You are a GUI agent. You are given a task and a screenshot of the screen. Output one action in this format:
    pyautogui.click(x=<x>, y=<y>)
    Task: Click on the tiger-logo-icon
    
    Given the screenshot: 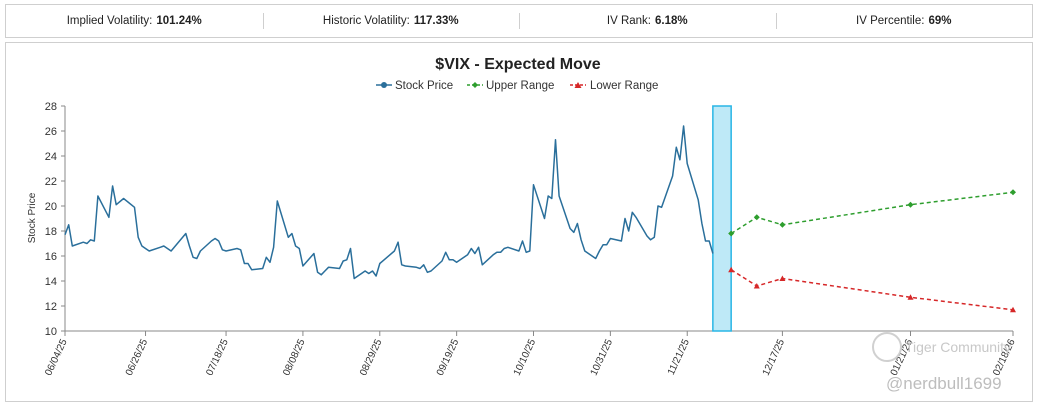 What is the action you would take?
    pyautogui.click(x=887, y=347)
    